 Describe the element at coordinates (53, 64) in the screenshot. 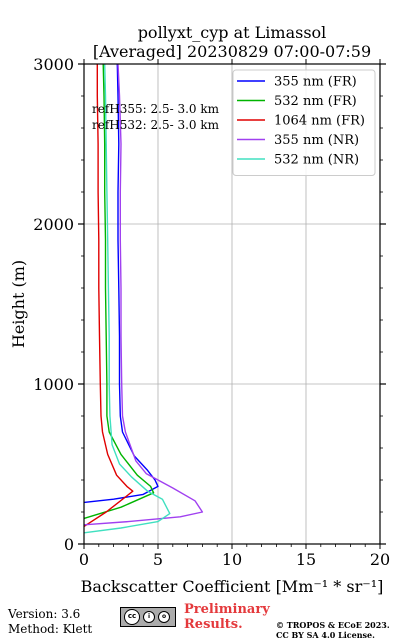

I see `y-tick-label: 3000` at that location.